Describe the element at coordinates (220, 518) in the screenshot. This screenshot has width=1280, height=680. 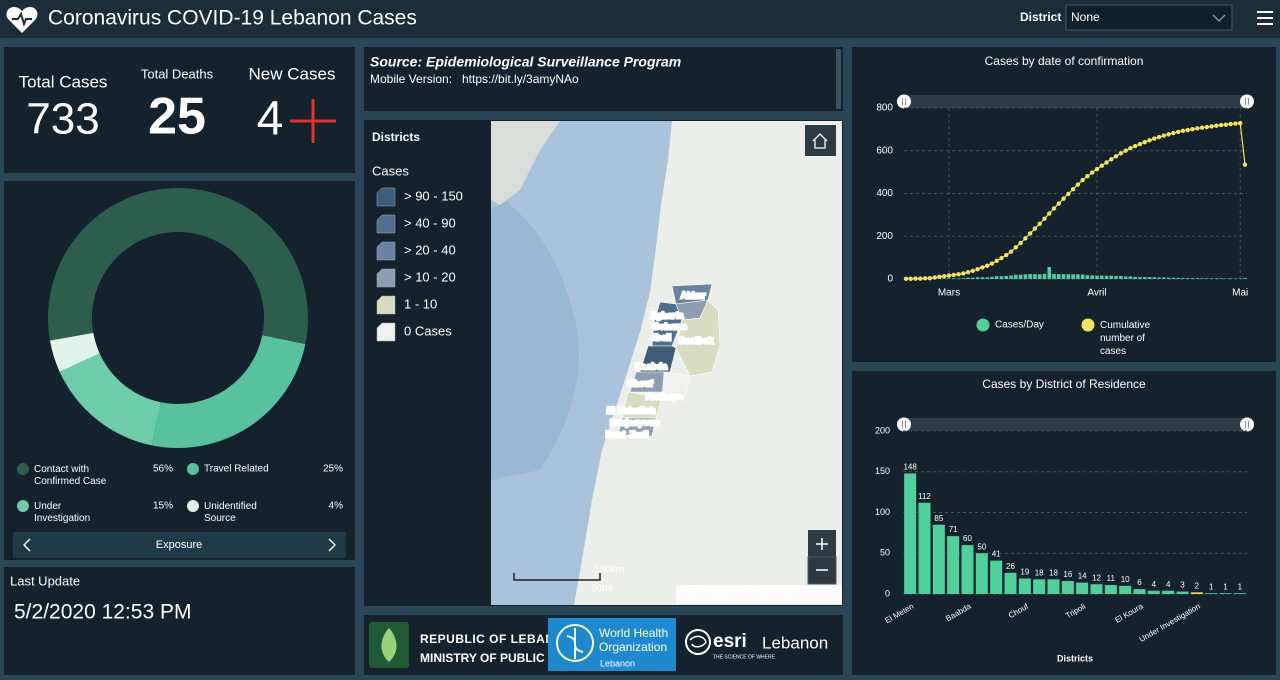
I see `text-line: Source` at that location.